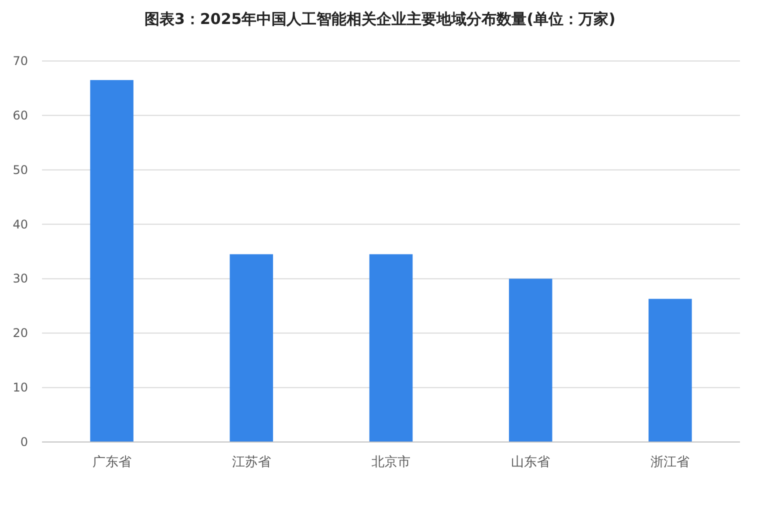 Image resolution: width=760 pixels, height=524 pixels. What do you see at coordinates (20, 115) in the screenshot?
I see `y-tick-label: 60` at bounding box center [20, 115].